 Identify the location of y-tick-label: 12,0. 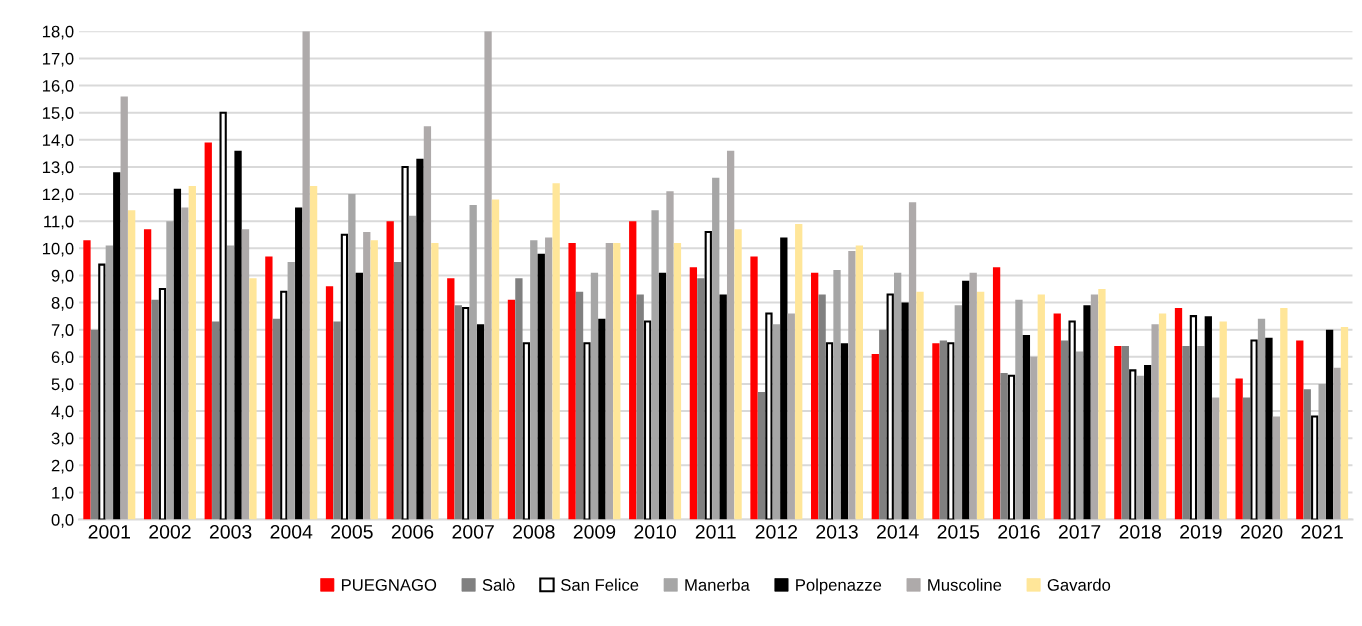
(58, 195).